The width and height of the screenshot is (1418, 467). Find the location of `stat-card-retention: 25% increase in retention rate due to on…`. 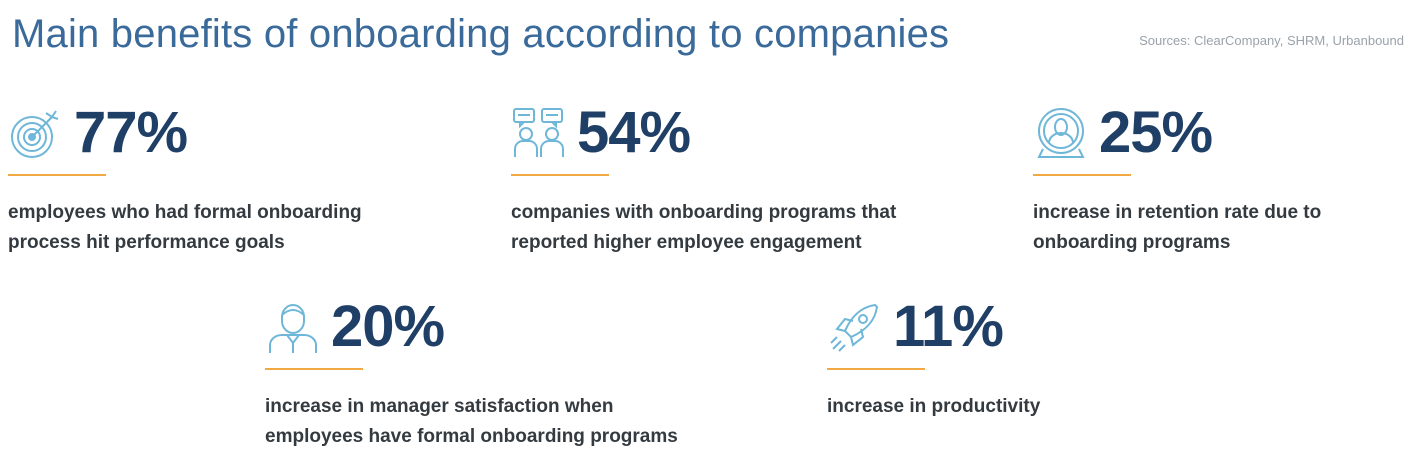

stat-card-retention: 25% increase in retention rate due to on… is located at coordinates (1225, 179).